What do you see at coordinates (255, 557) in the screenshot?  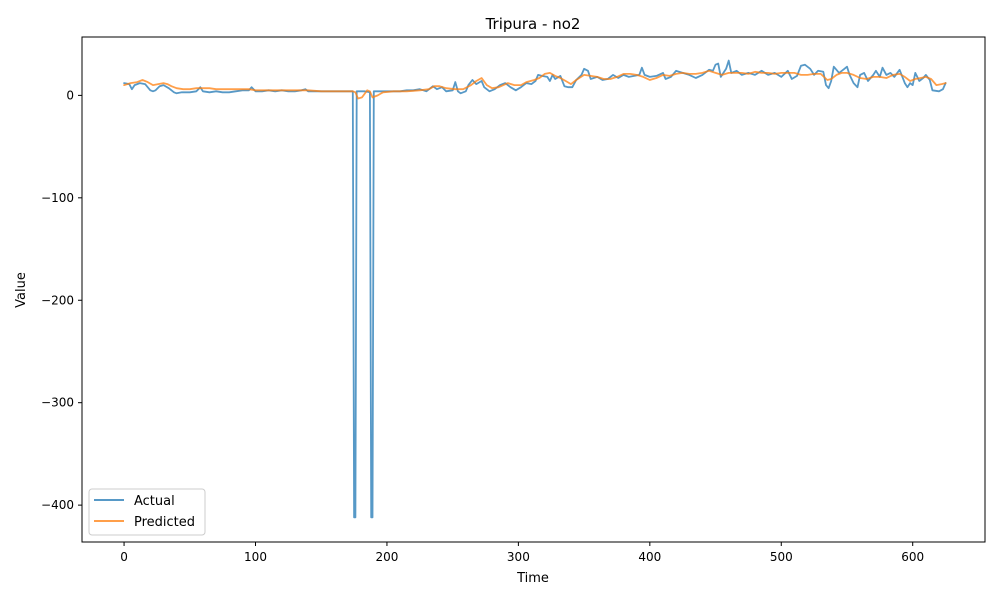 I see `x-tick-label: 100` at bounding box center [255, 557].